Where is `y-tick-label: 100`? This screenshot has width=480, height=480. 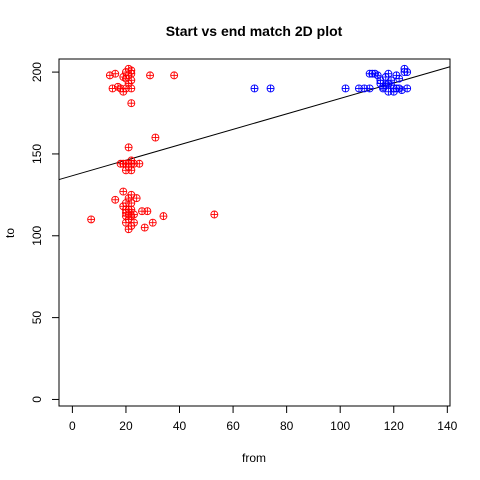 y-tick-label: 100 is located at coordinates (37, 235).